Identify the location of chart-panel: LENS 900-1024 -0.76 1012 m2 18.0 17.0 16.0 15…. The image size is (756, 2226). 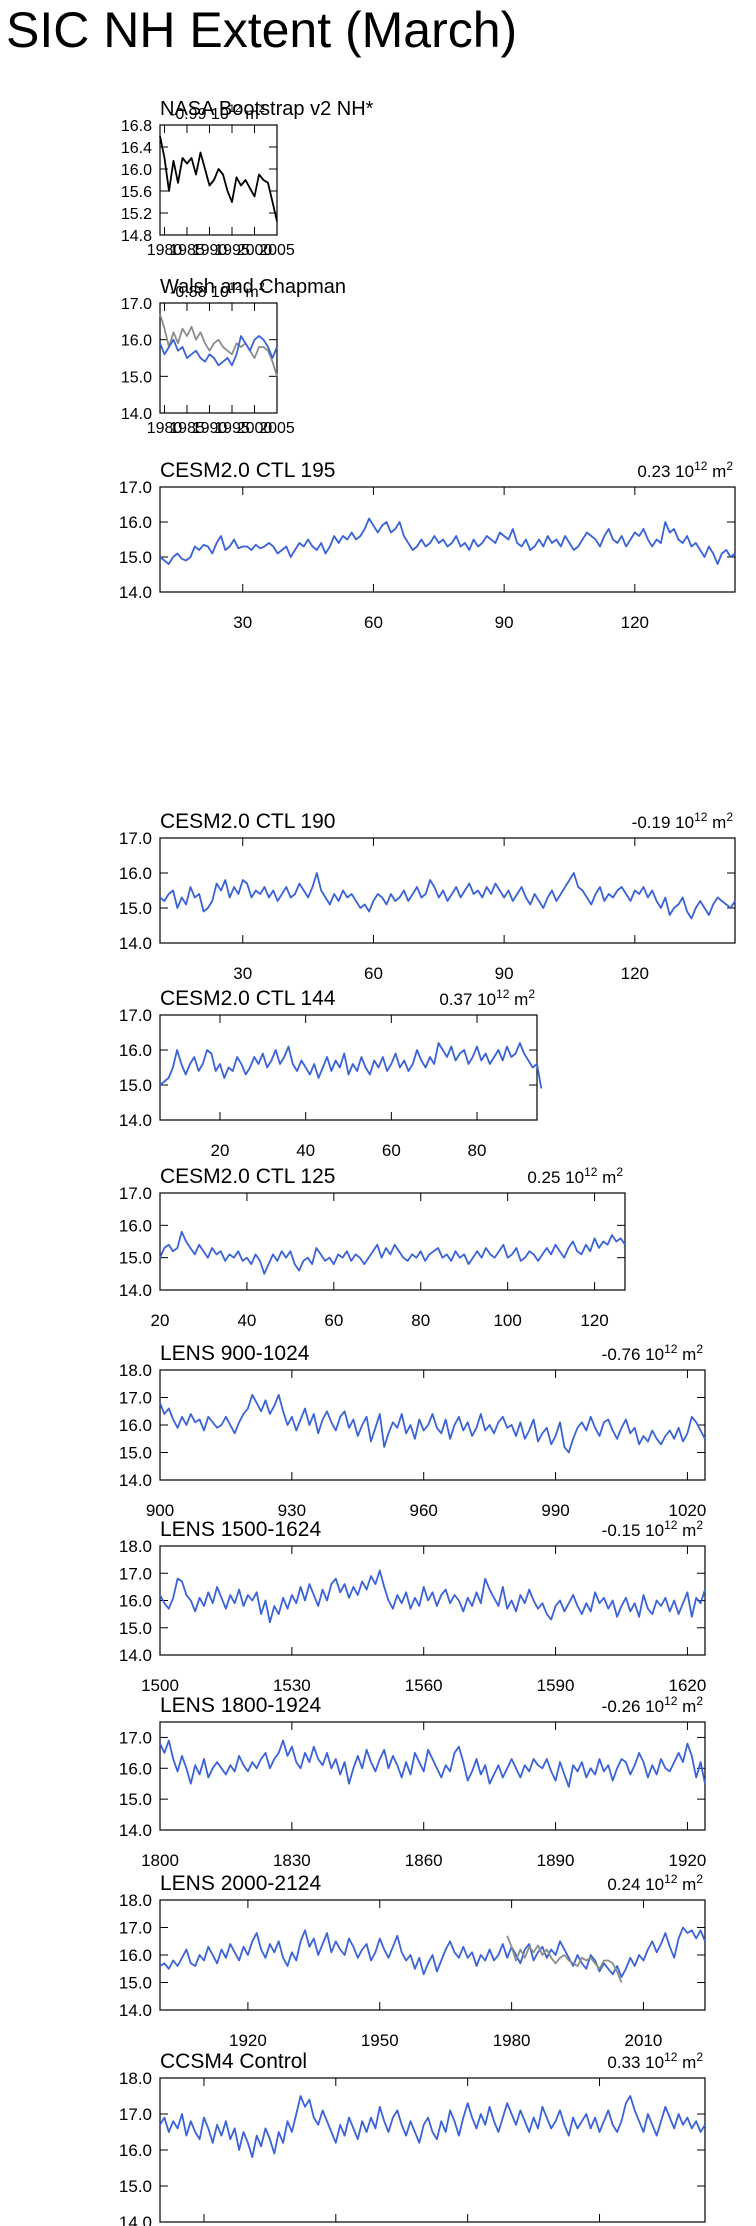
(412, 1431).